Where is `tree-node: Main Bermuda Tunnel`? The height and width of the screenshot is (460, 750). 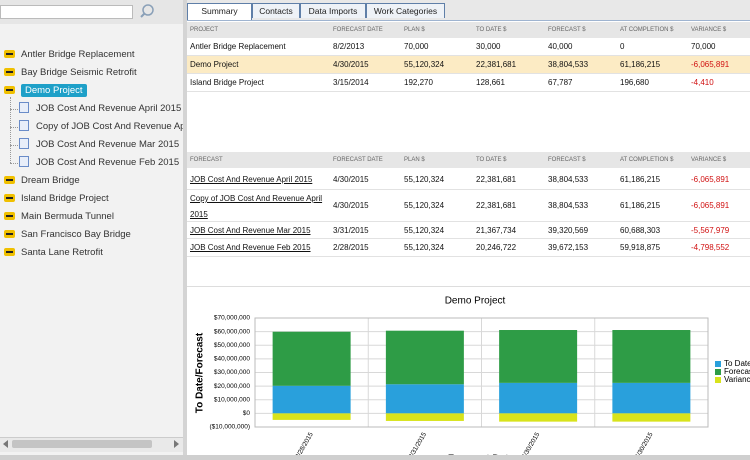
tree-node: Main Bermuda Tunnel is located at coordinates (59, 217).